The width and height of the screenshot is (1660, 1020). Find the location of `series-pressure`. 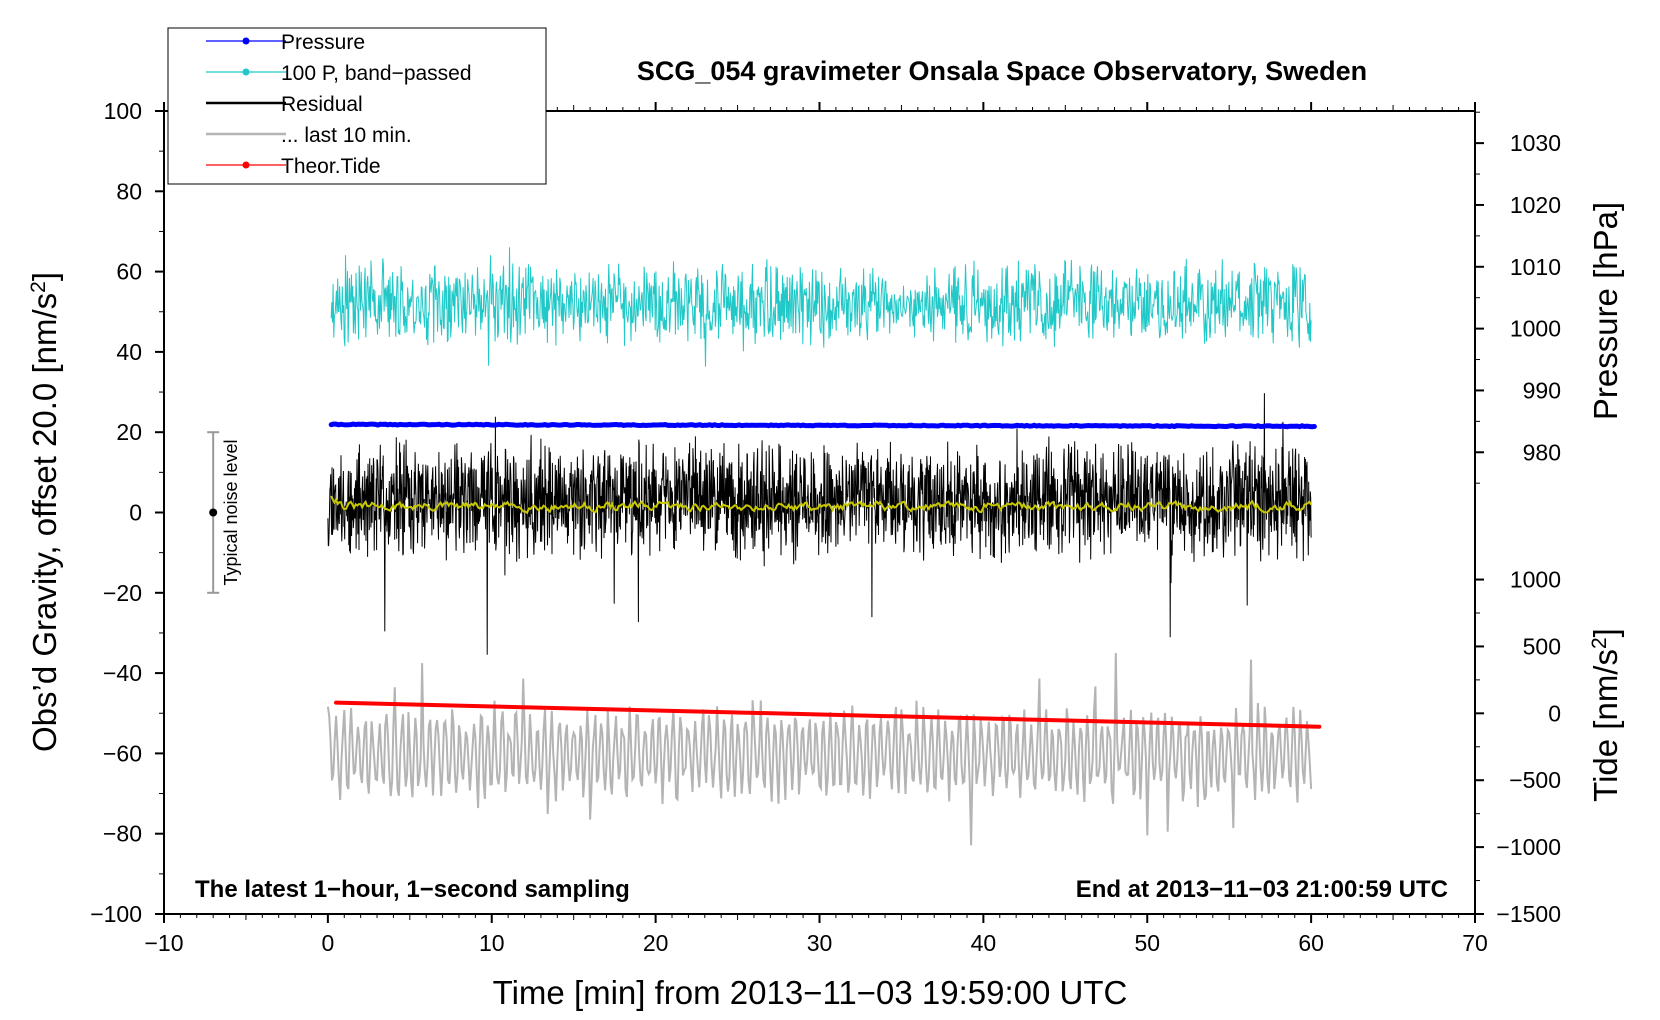

series-pressure is located at coordinates (822, 425).